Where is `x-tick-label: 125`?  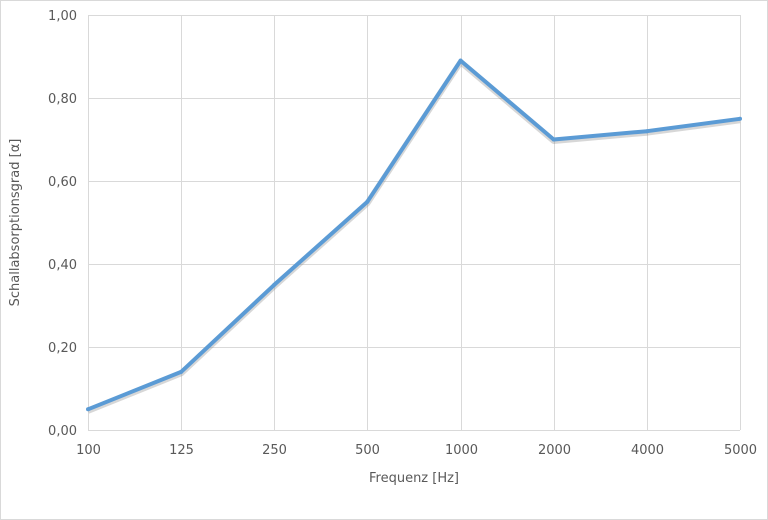
x-tick-label: 125 is located at coordinates (181, 450).